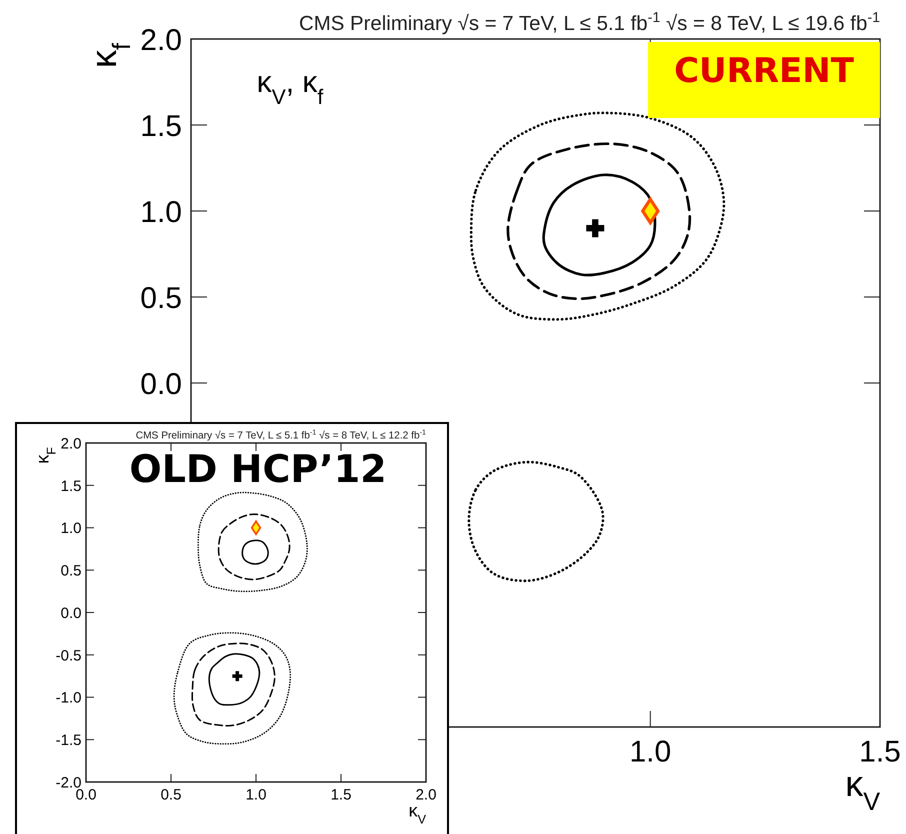 This screenshot has width=906, height=834. I want to click on annotation: CURRENT, so click(764, 71).